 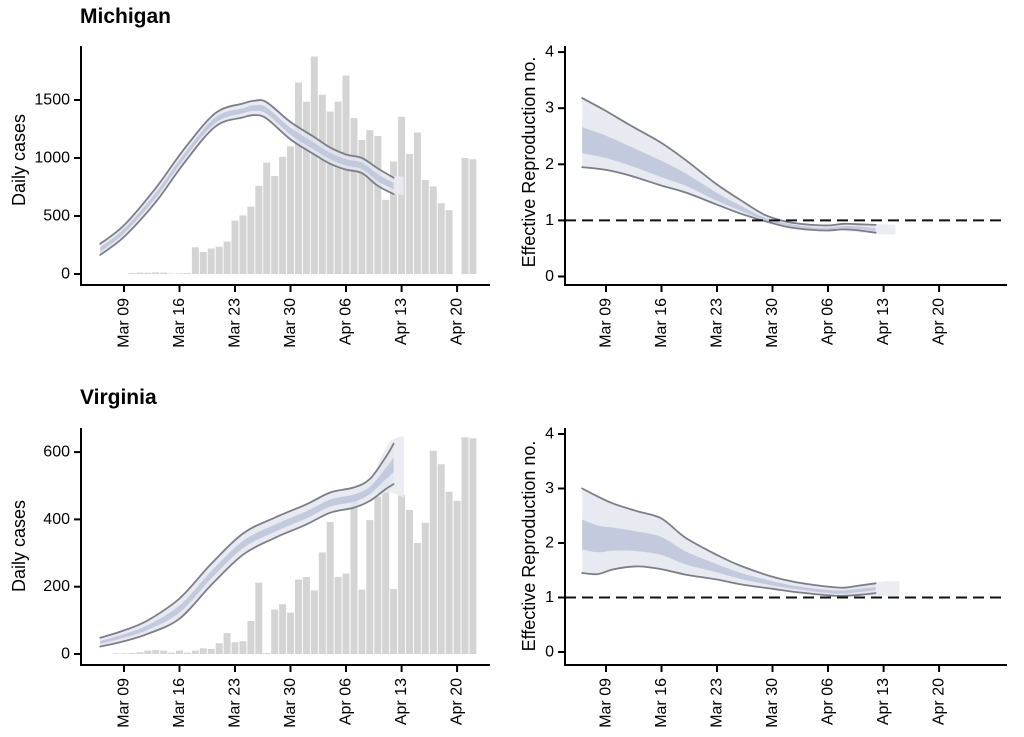 I want to click on y-tick-label: 200, so click(x=56, y=586).